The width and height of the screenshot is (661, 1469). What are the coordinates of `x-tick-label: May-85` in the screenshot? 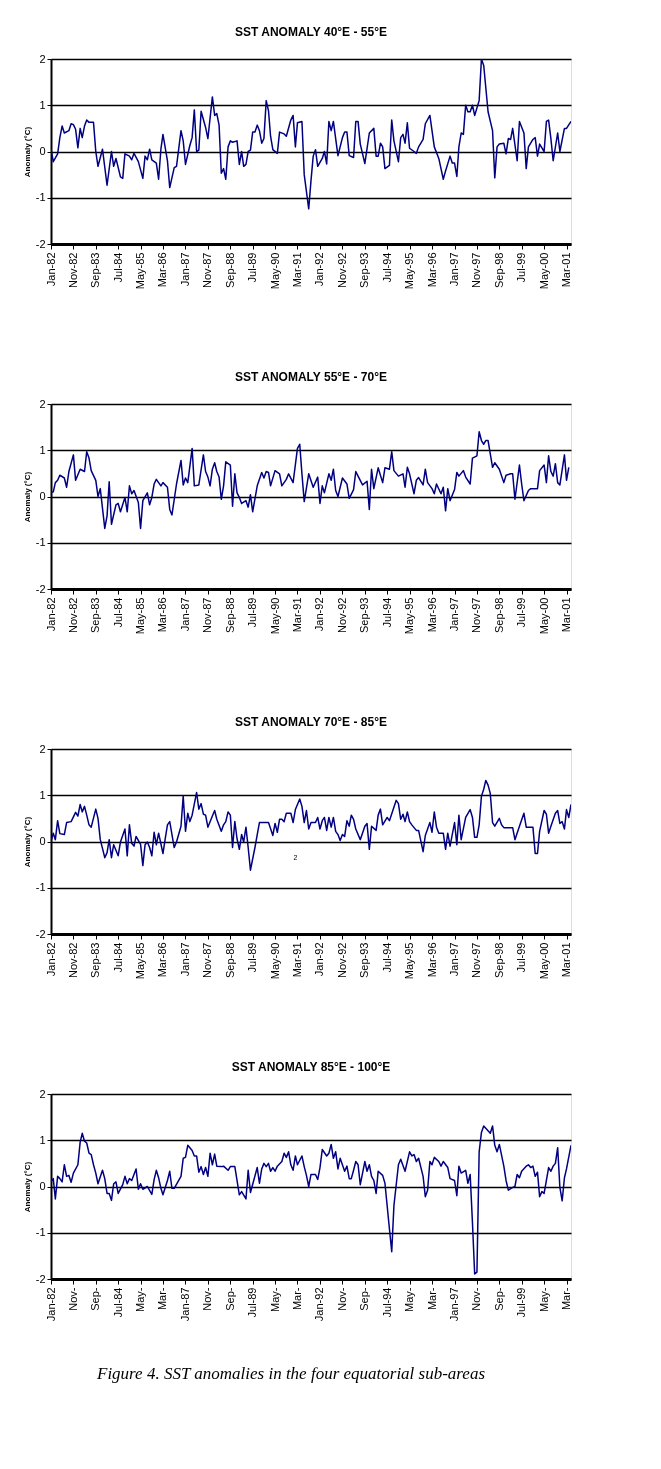 It's located at (140, 961).